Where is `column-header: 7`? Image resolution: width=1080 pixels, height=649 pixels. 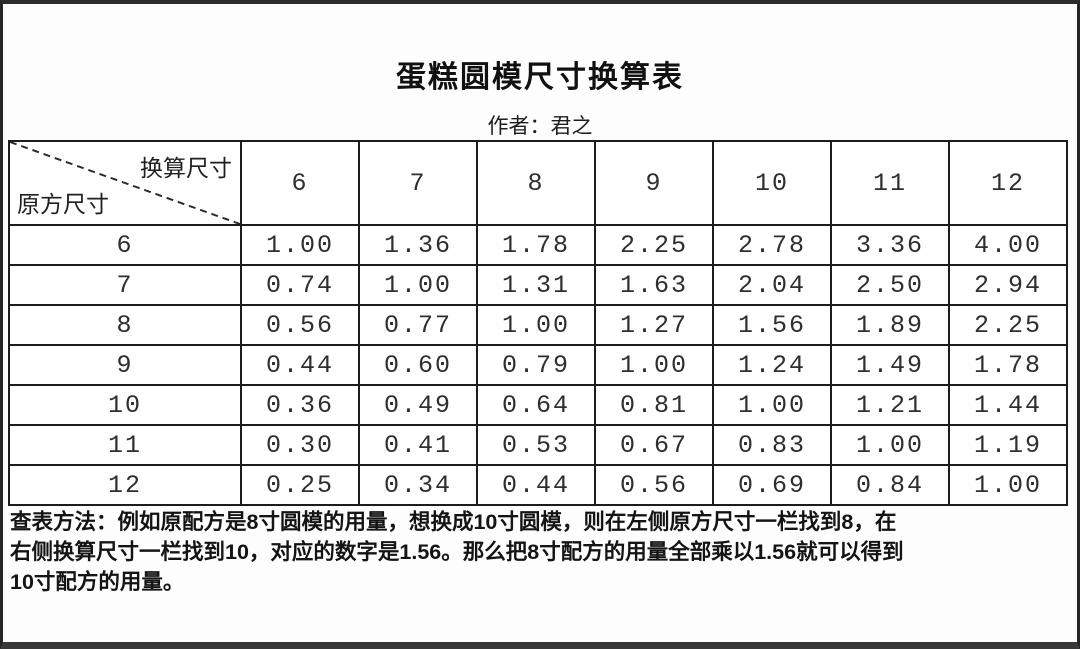 column-header: 7 is located at coordinates (418, 183).